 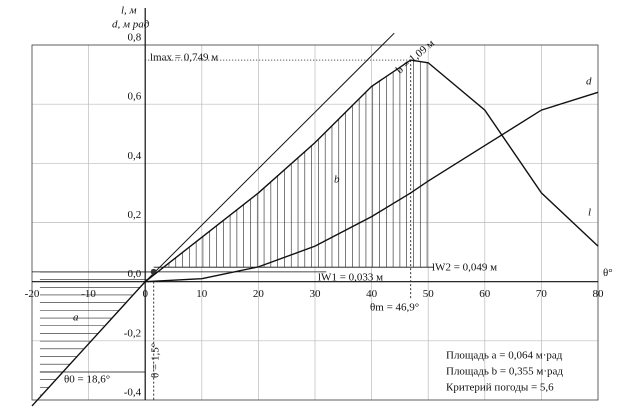 What do you see at coordinates (202, 294) in the screenshot?
I see `x-tick-label: 10` at bounding box center [202, 294].